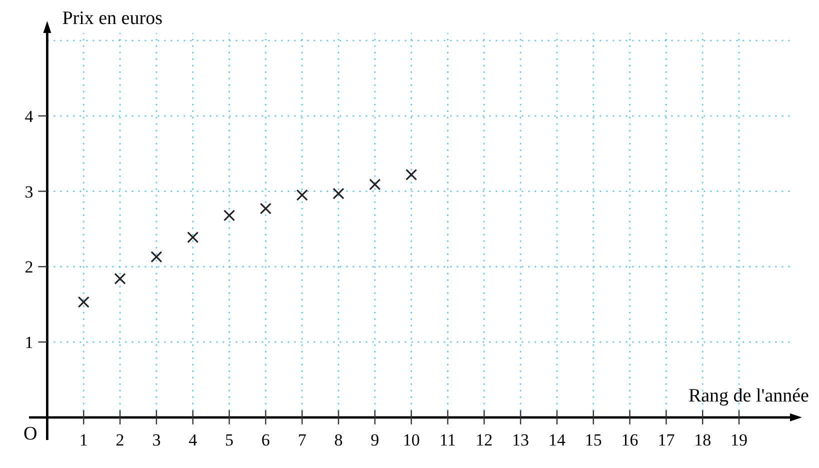 The image size is (819, 468). What do you see at coordinates (739, 440) in the screenshot?
I see `x-tick-label: 19` at bounding box center [739, 440].